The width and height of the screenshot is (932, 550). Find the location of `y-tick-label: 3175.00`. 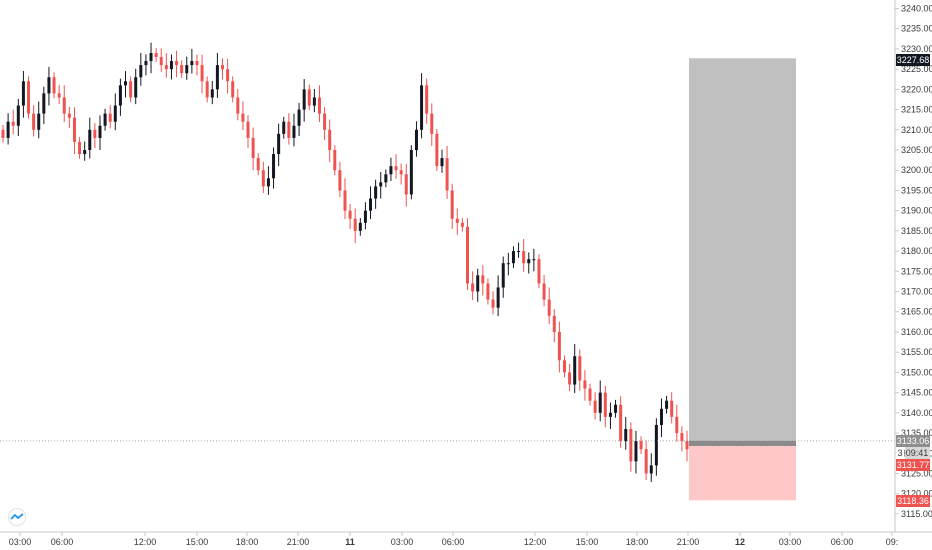

y-tick-label: 3175.00 is located at coordinates (916, 271).